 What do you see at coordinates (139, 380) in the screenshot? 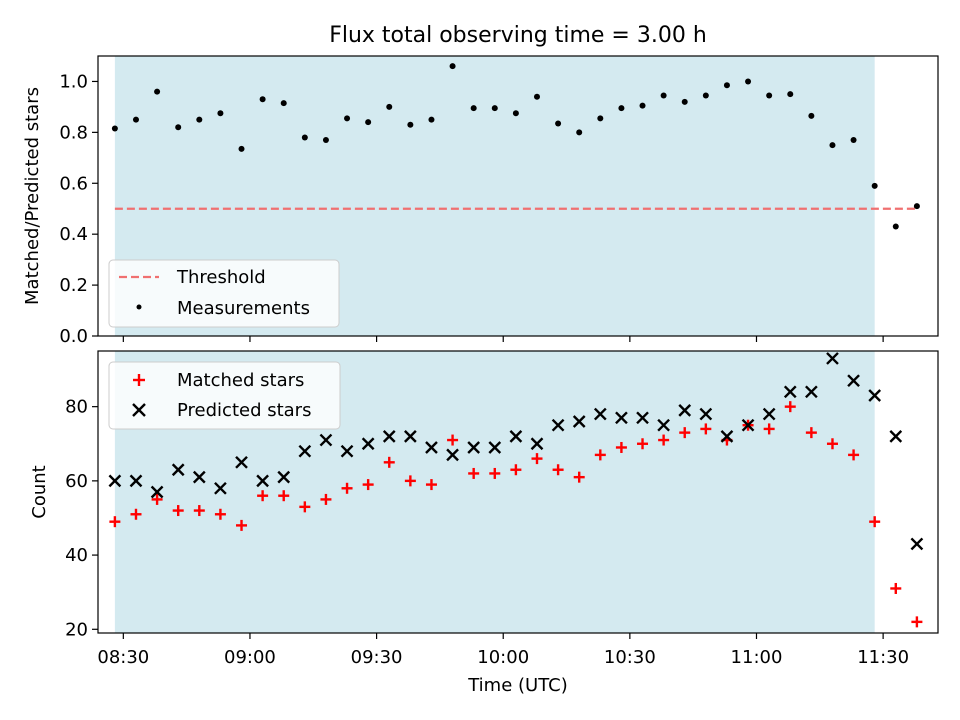
I see `legend-matched-swatch` at bounding box center [139, 380].